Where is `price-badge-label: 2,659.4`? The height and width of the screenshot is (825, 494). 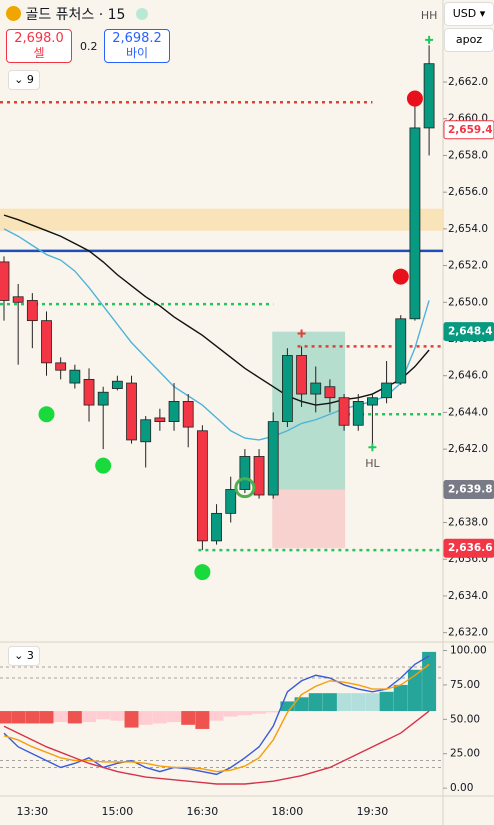 price-badge-label: 2,659.4 is located at coordinates (470, 130).